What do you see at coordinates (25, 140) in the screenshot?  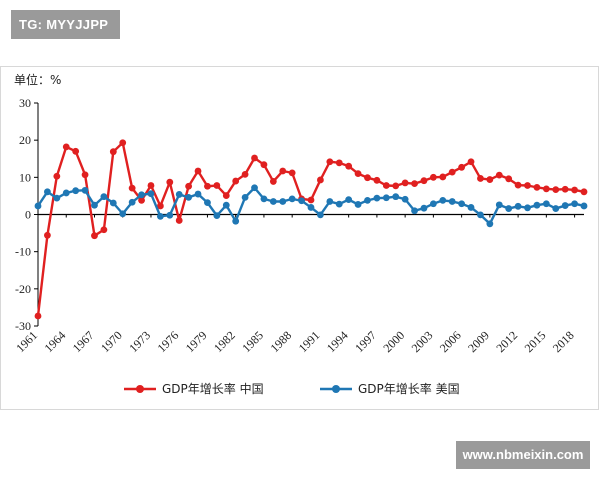 I see `y-tick-label: 20` at bounding box center [25, 140].